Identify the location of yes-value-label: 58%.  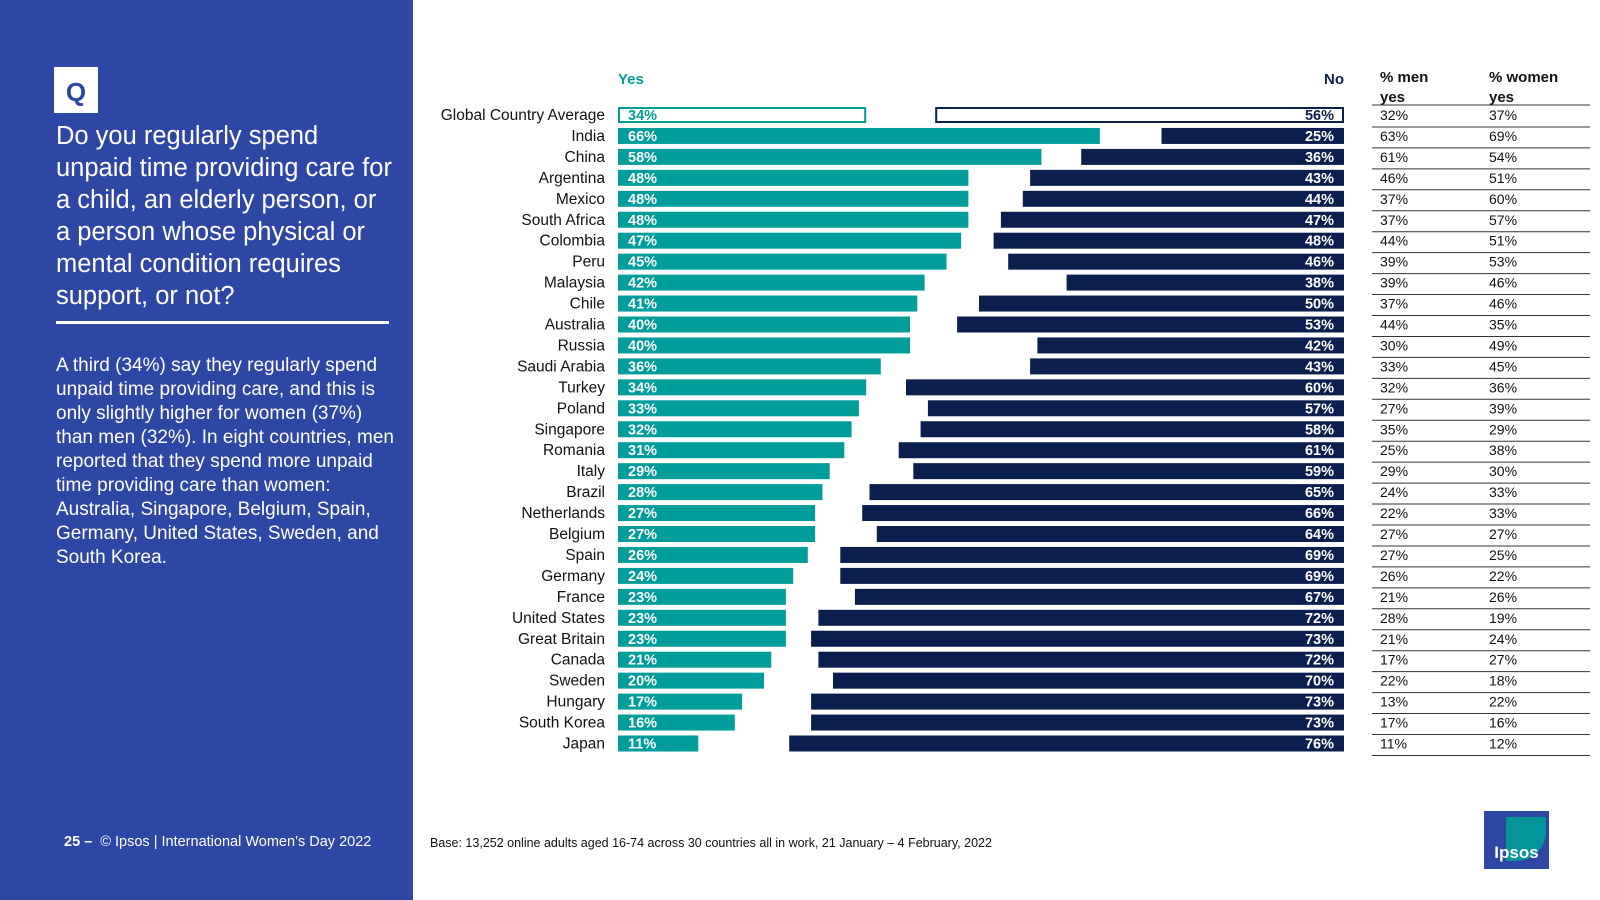
(642, 158).